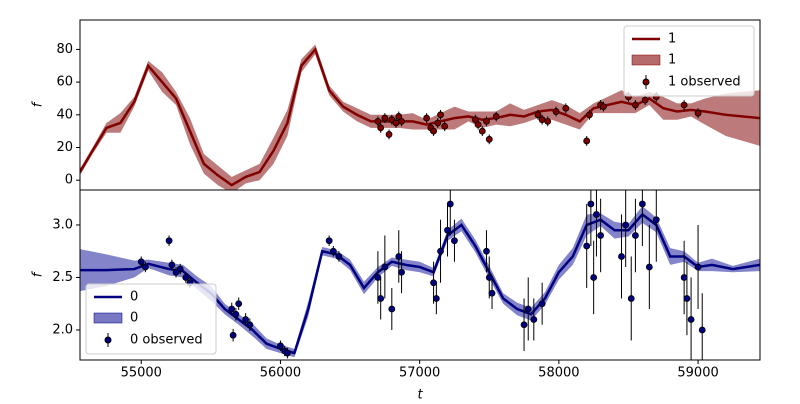 The image size is (800, 404). Describe the element at coordinates (280, 373) in the screenshot. I see `x-tick-label: 56000` at that location.